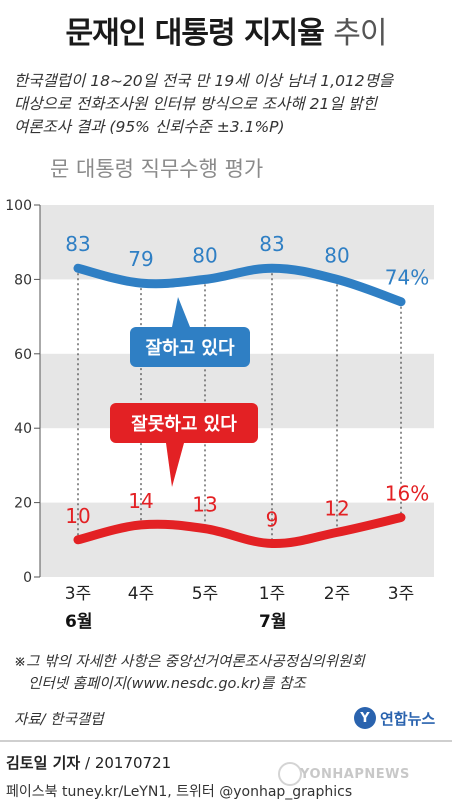 The width and height of the screenshot is (452, 809). Describe the element at coordinates (23, 429) in the screenshot. I see `y-tick-label: 40` at that location.